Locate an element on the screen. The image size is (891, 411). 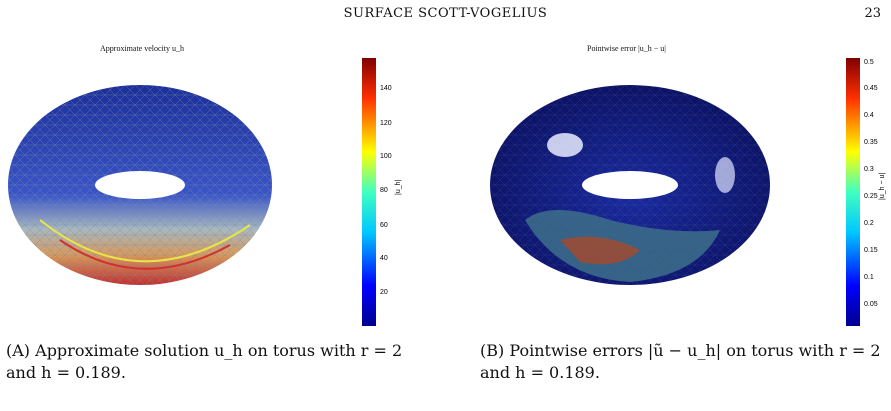
colorbar-b-tick: 0.2 is located at coordinates (869, 223).